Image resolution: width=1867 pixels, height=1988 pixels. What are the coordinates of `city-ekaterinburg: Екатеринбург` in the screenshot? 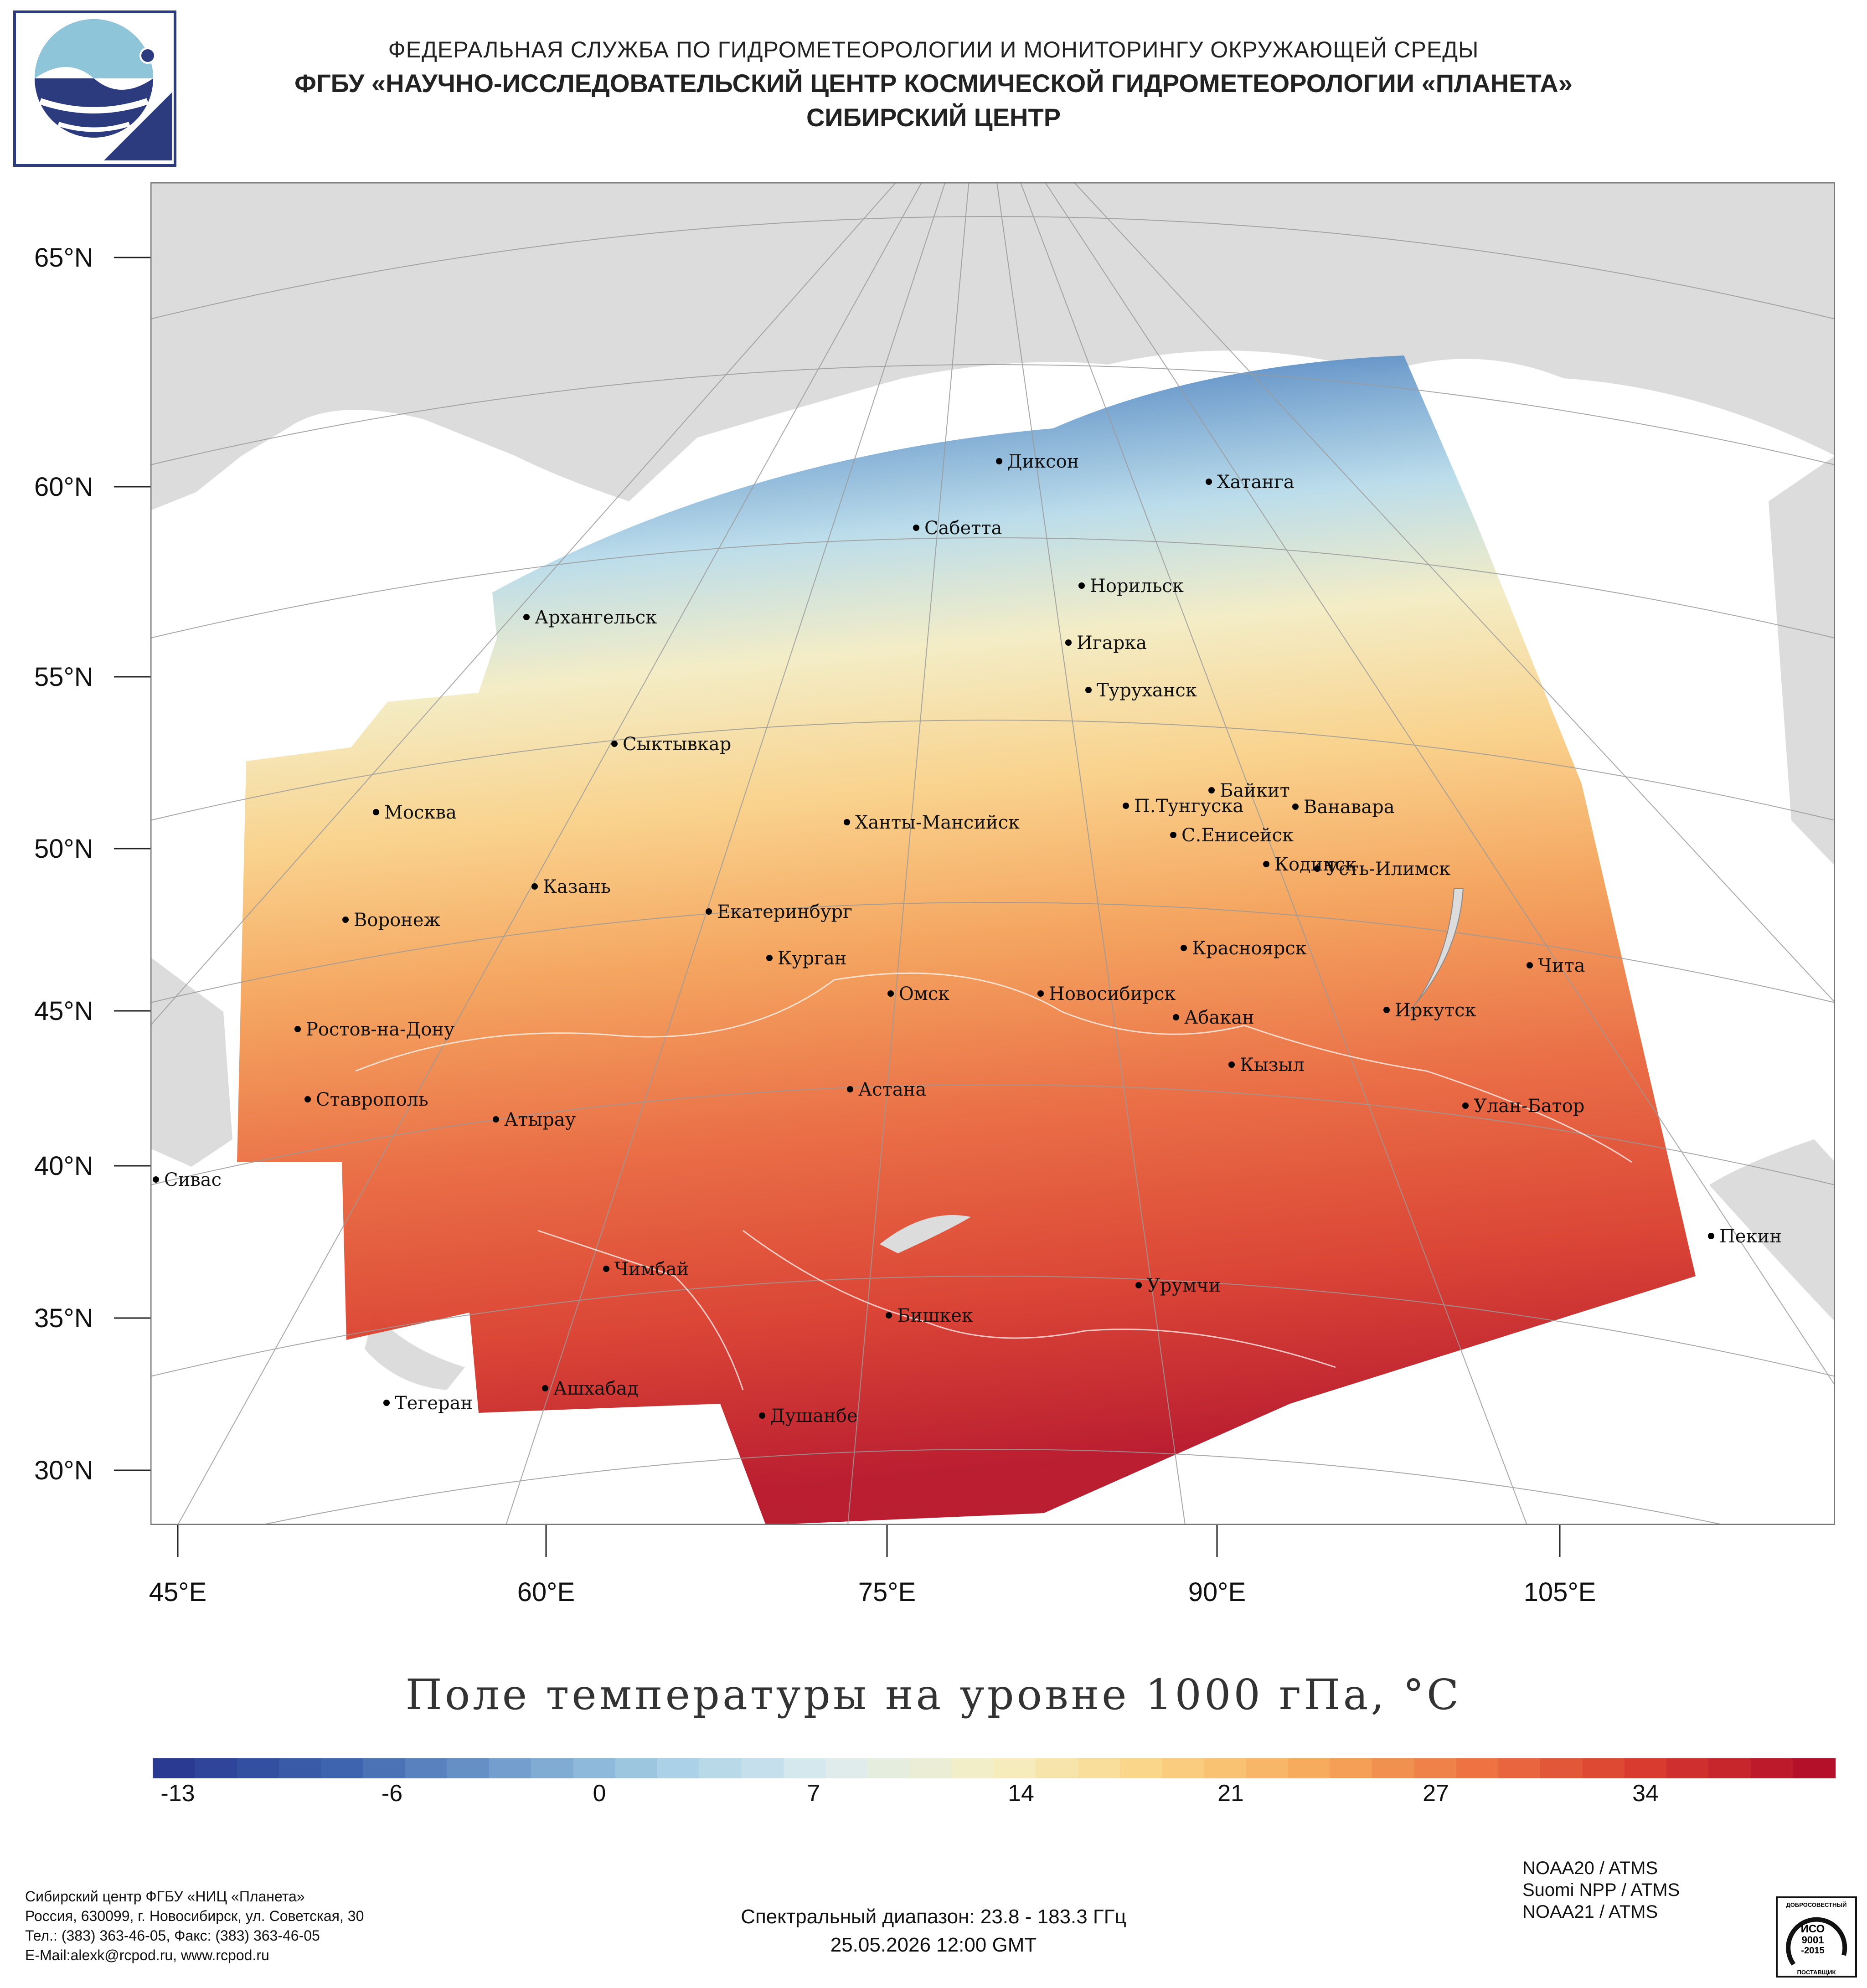 It's located at (779, 912).